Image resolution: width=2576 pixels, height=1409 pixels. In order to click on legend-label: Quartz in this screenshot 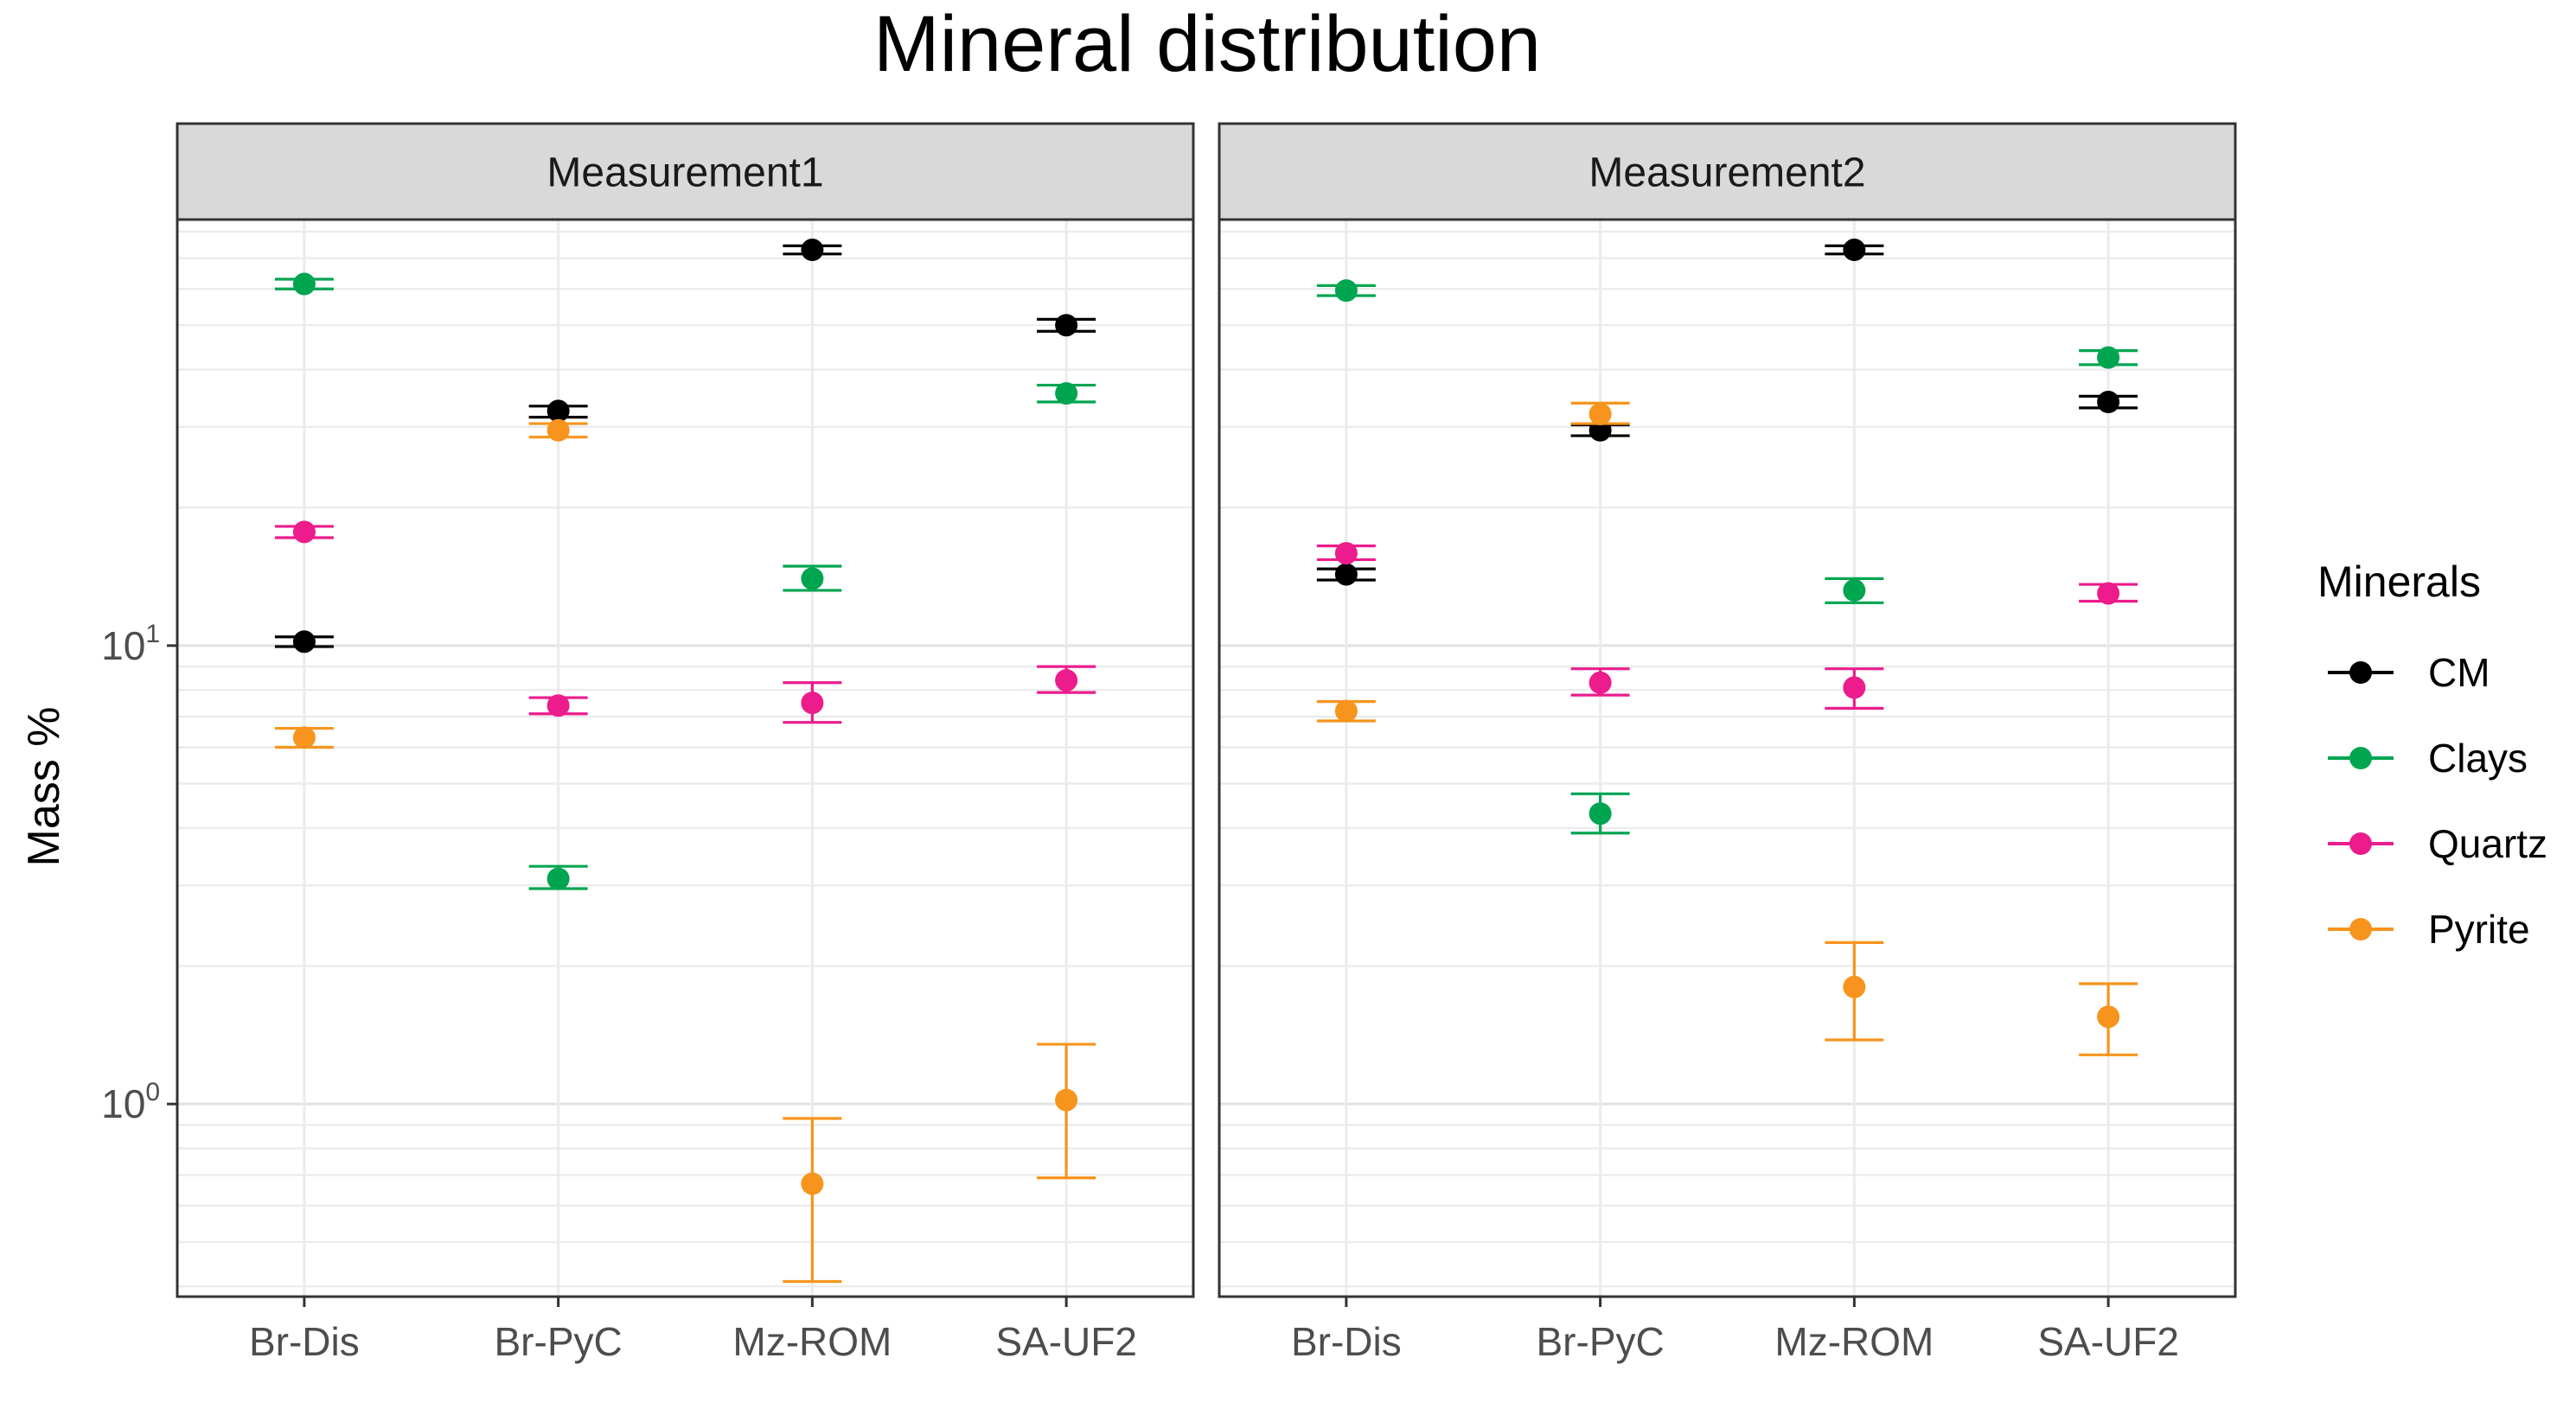, I will do `click(2488, 844)`.